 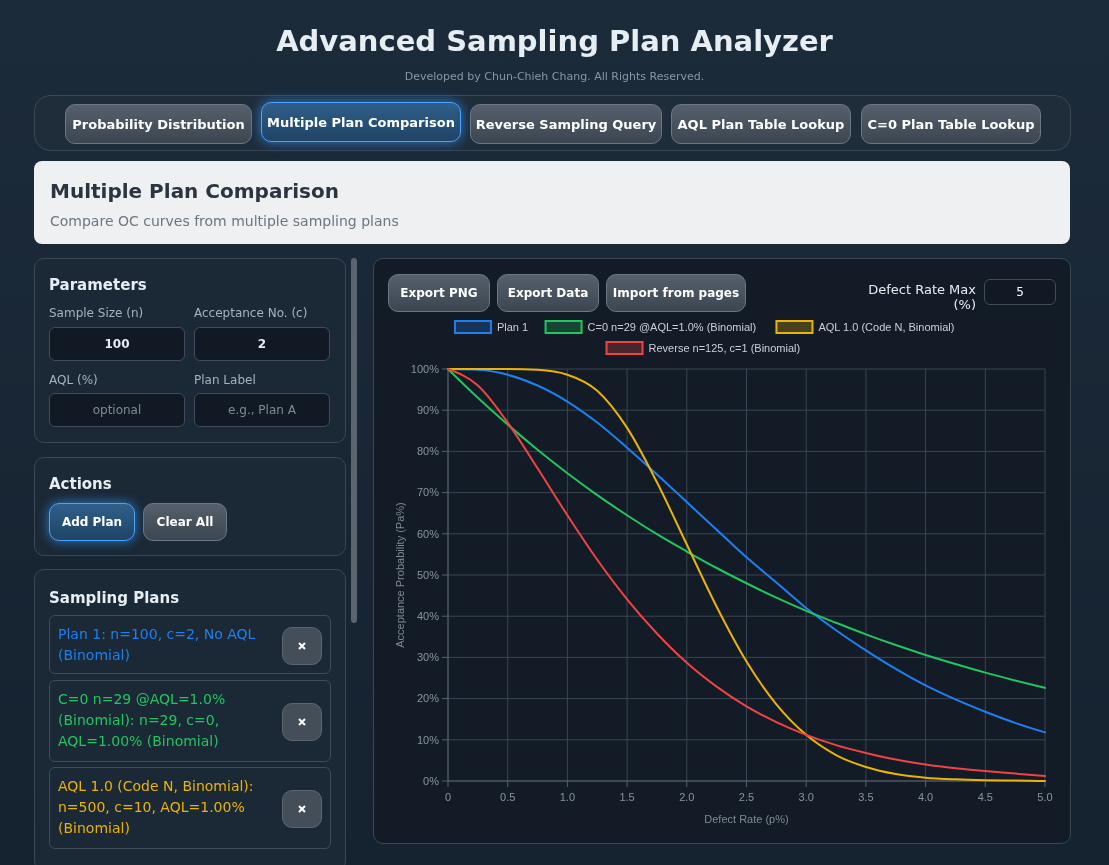 I want to click on text: Compare OC curves from multiple sampling plans, so click(x=224, y=221).